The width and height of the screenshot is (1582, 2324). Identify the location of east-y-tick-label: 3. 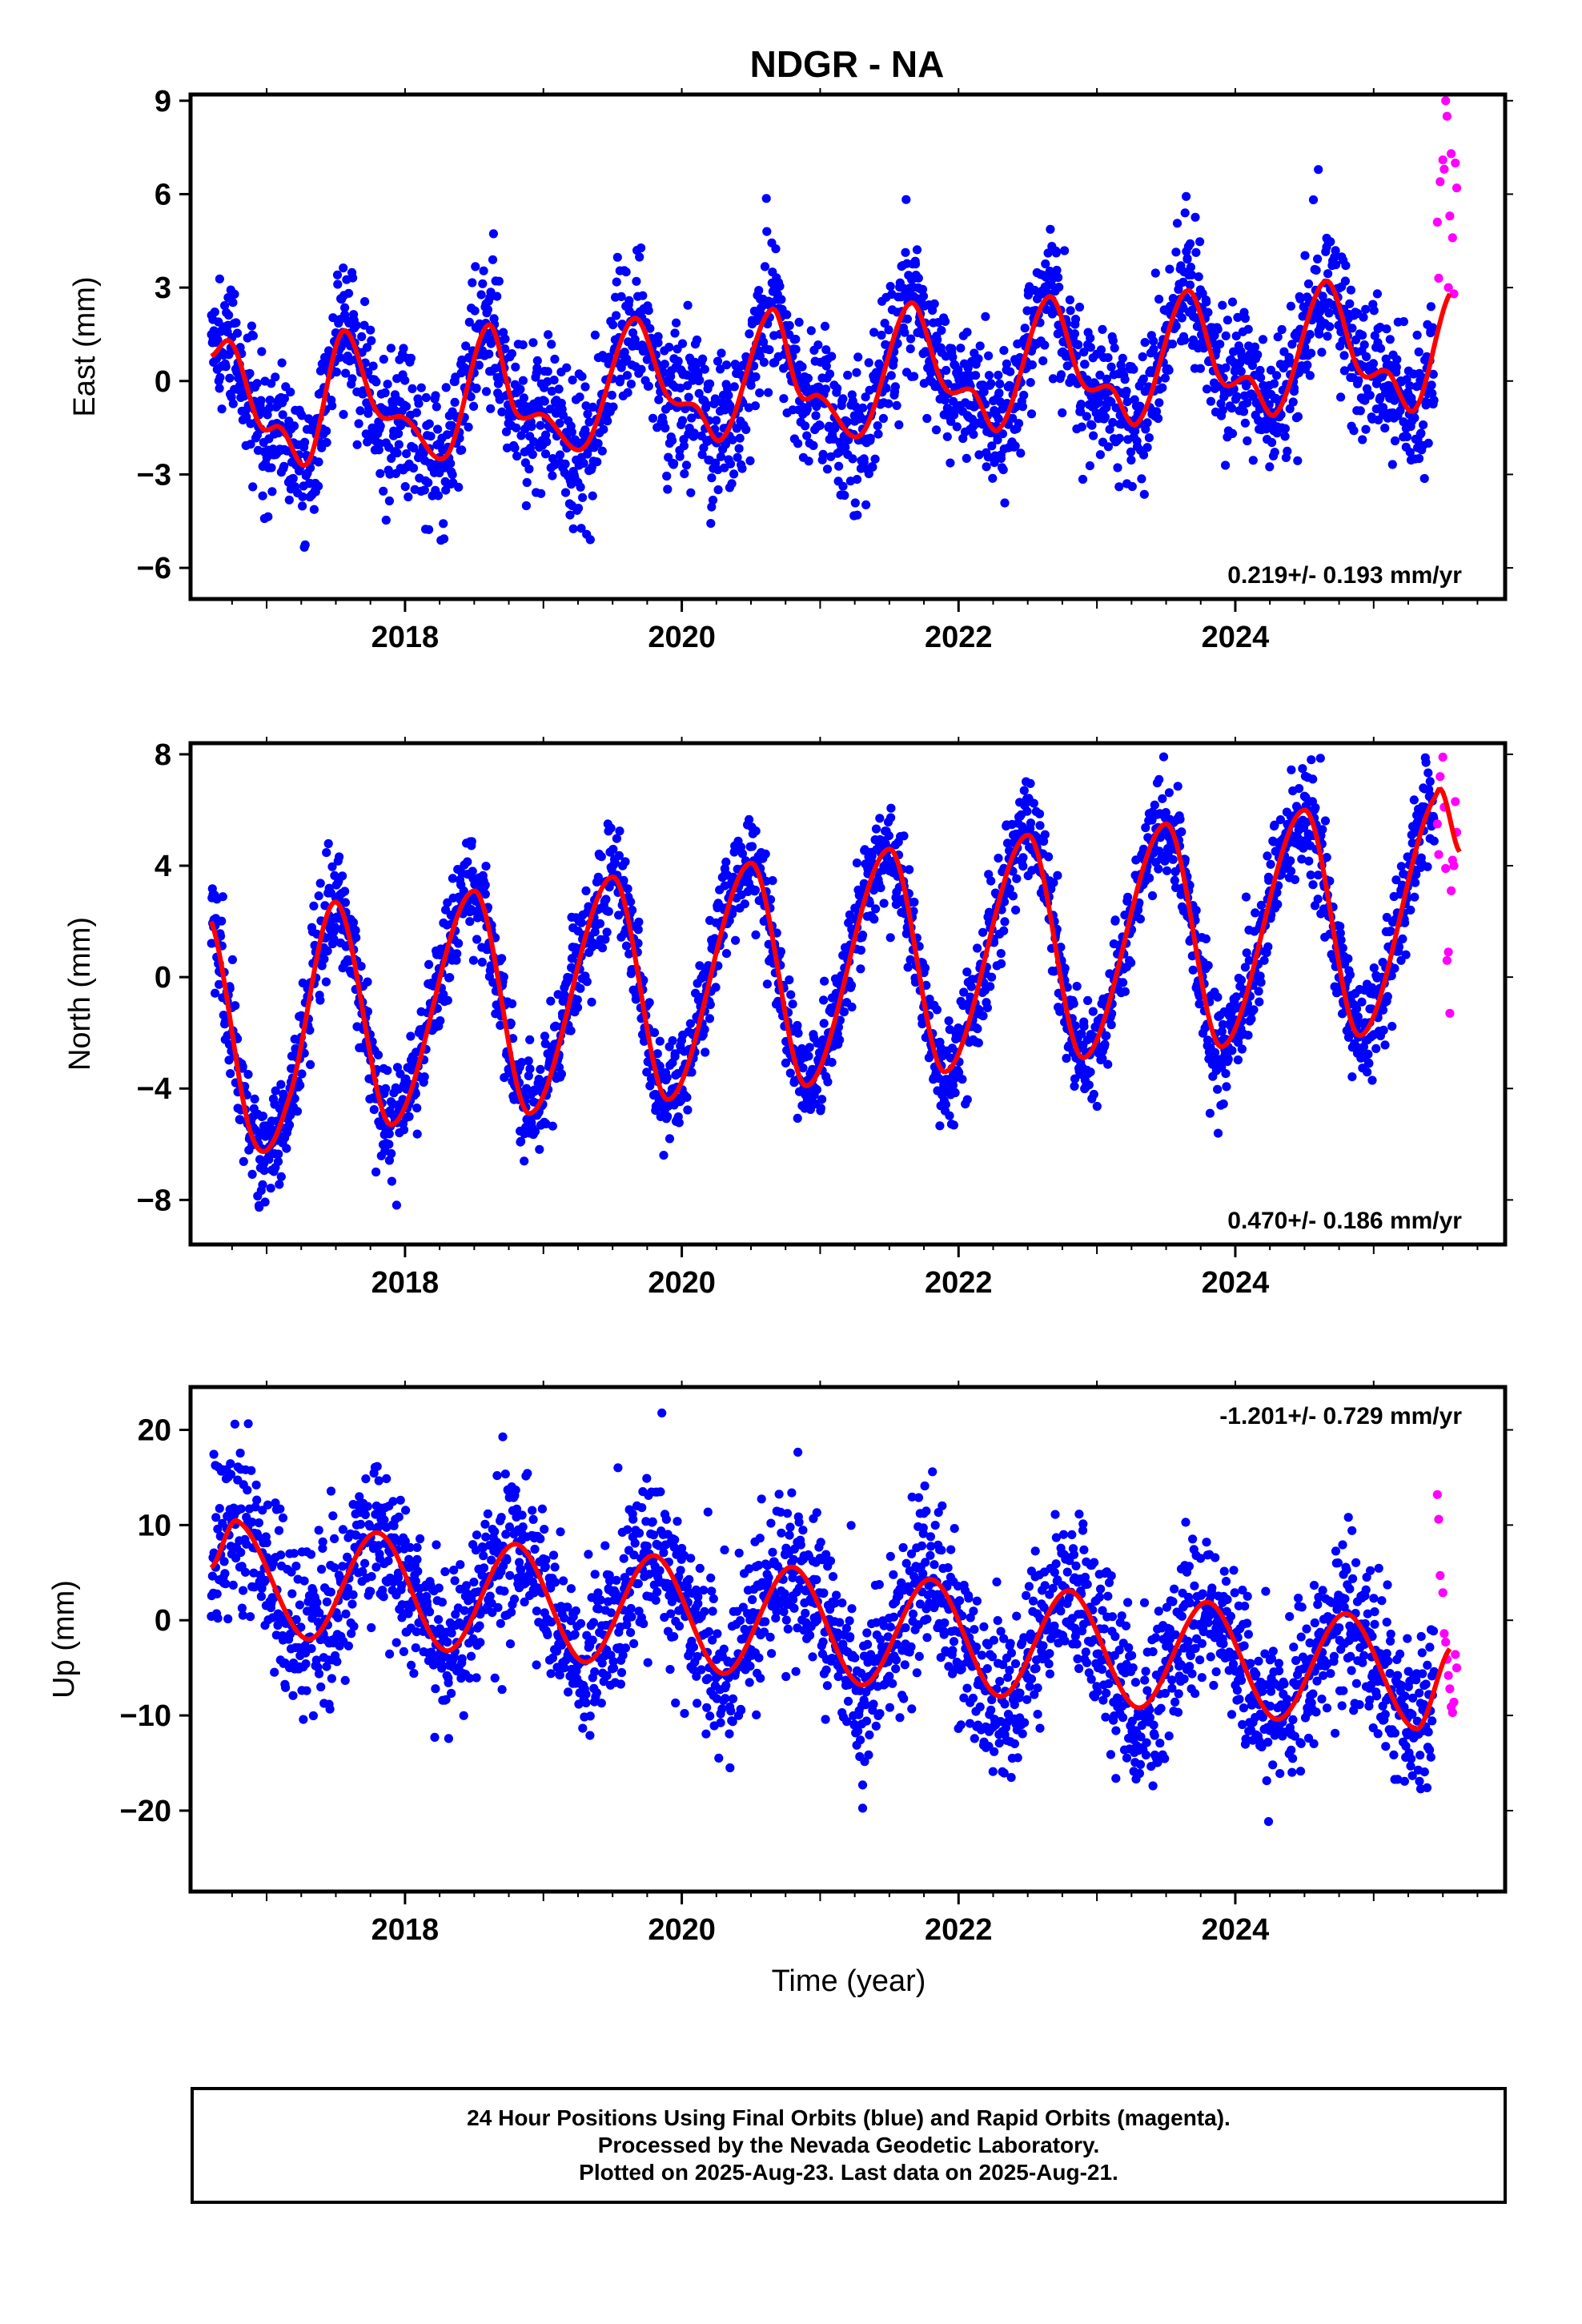
(163, 288).